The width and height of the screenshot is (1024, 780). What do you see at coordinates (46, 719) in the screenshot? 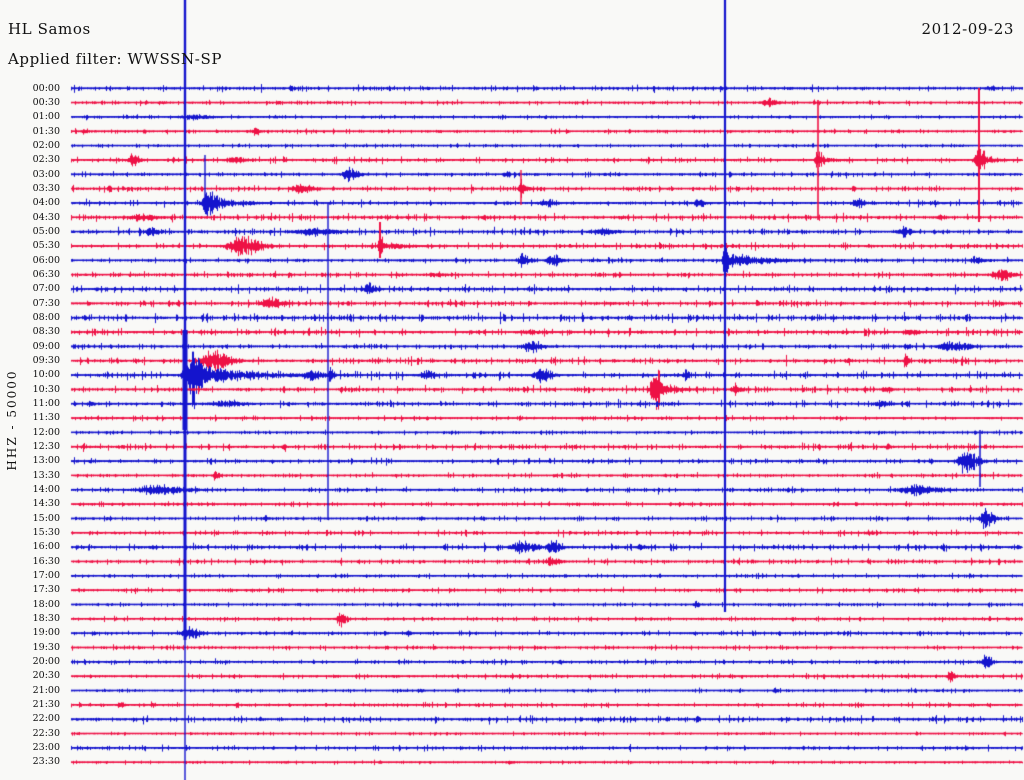
I see `time-label: 22:00` at bounding box center [46, 719].